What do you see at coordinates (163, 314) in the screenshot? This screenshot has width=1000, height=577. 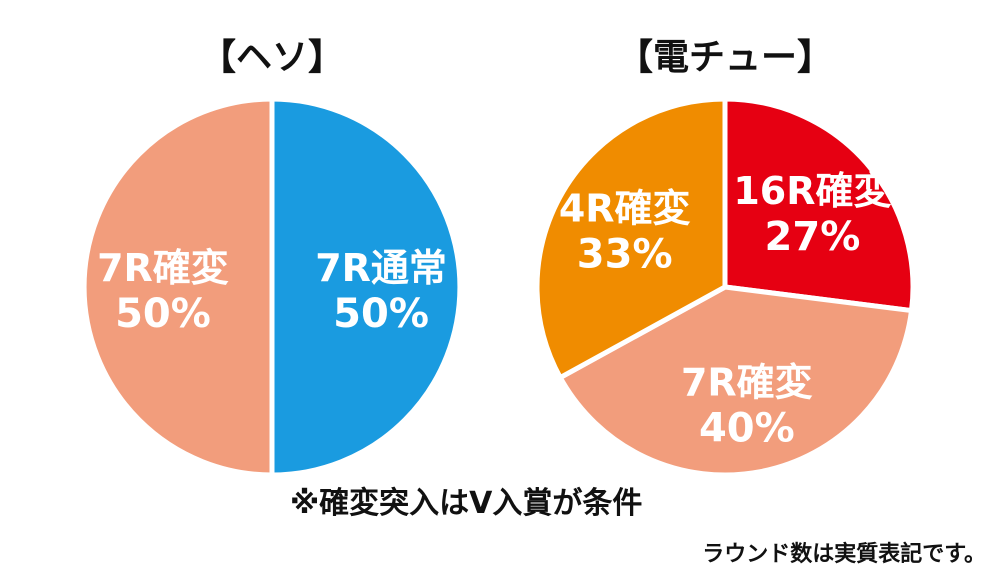 I see `slice-value-heso-1: 50%` at bounding box center [163, 314].